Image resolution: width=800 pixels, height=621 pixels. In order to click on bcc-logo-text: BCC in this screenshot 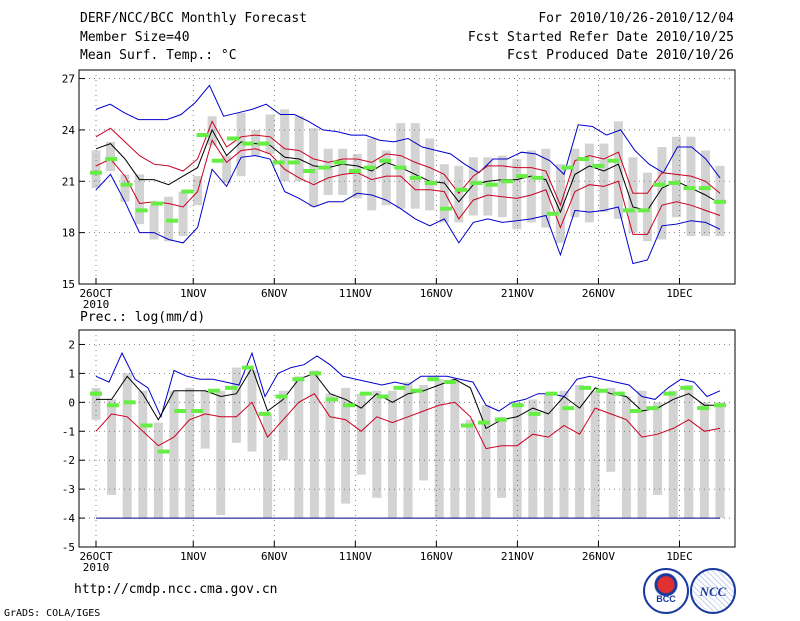, I will do `click(666, 599)`.